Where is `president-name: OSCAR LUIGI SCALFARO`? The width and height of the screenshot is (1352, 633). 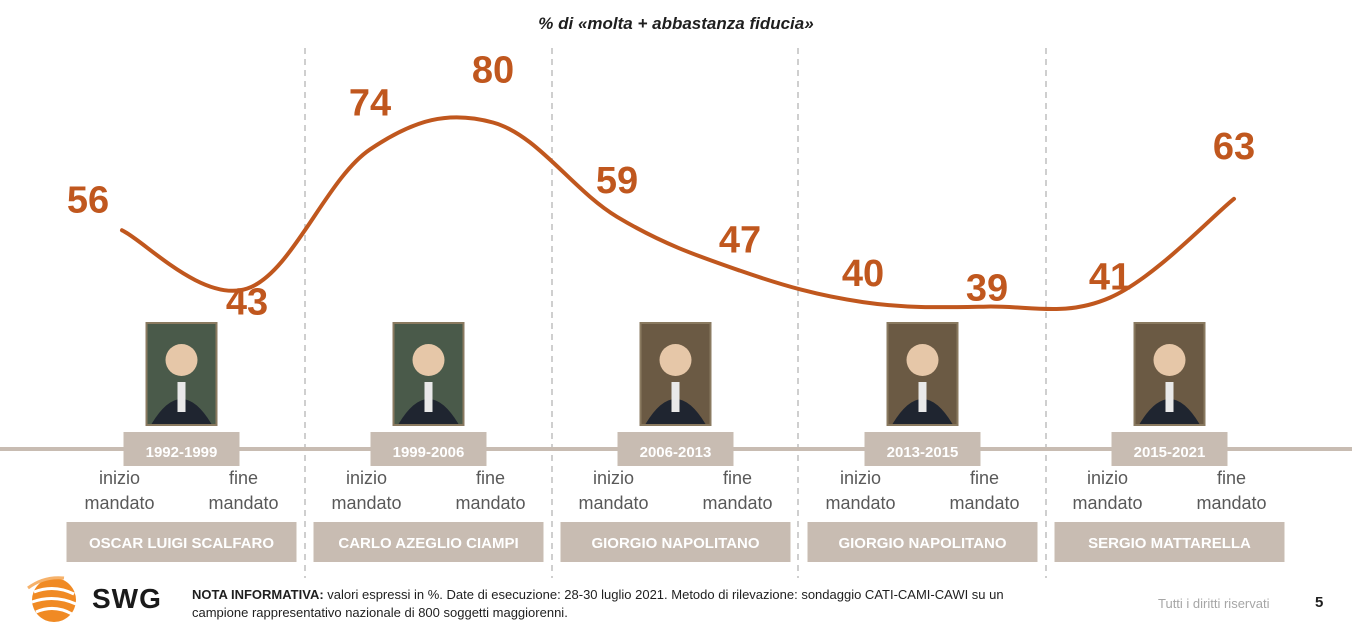
president-name: OSCAR LUIGI SCALFARO is located at coordinates (181, 543).